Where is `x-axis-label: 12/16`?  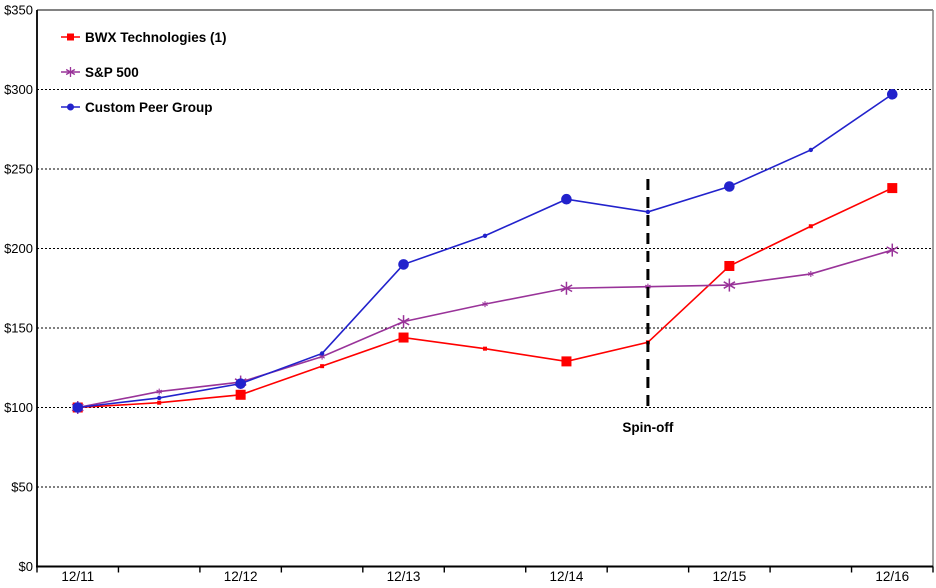 x-axis-label: 12/16 is located at coordinates (892, 576).